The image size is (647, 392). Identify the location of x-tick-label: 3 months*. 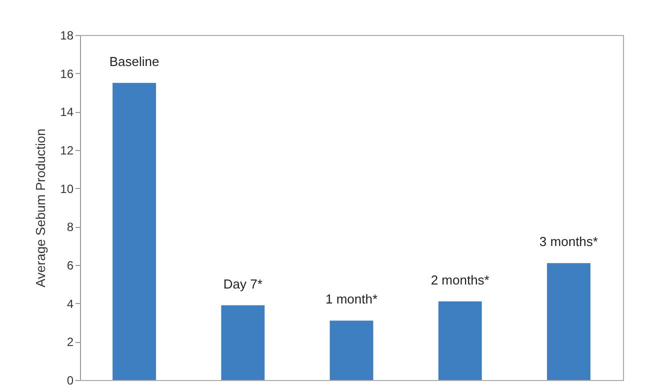
(568, 242).